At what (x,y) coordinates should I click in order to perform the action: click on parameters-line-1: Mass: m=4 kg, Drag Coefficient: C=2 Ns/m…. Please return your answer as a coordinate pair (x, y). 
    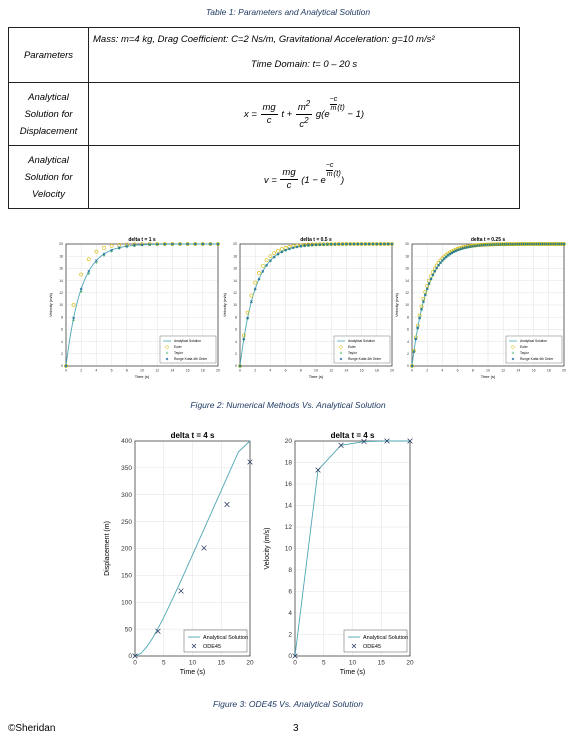
    Looking at the image, I should click on (264, 39).